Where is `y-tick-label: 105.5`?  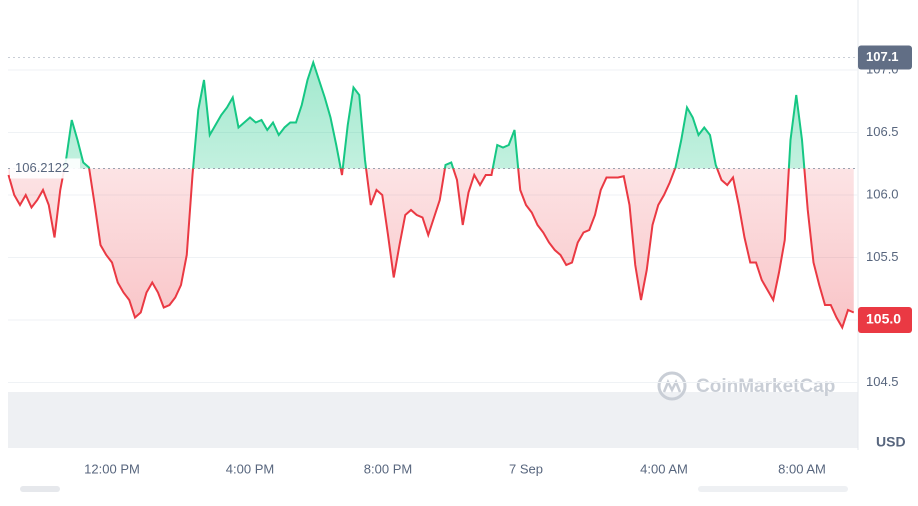 y-tick-label: 105.5 is located at coordinates (882, 256).